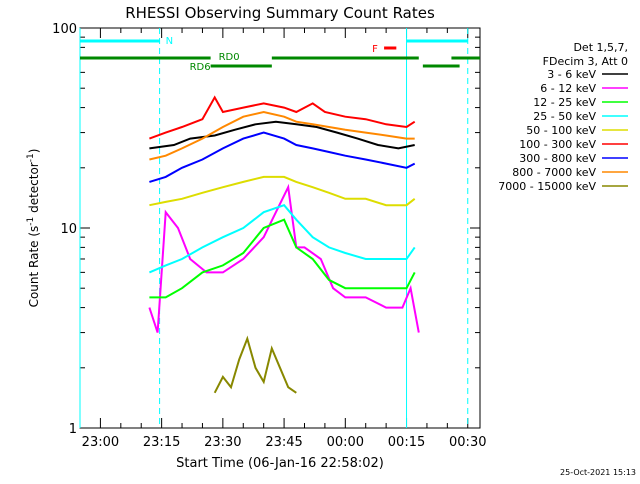 This screenshot has width=640, height=484. What do you see at coordinates (280, 463) in the screenshot?
I see `x-axis-label: Start Time (06-Jan-16 22:58:02)` at bounding box center [280, 463].